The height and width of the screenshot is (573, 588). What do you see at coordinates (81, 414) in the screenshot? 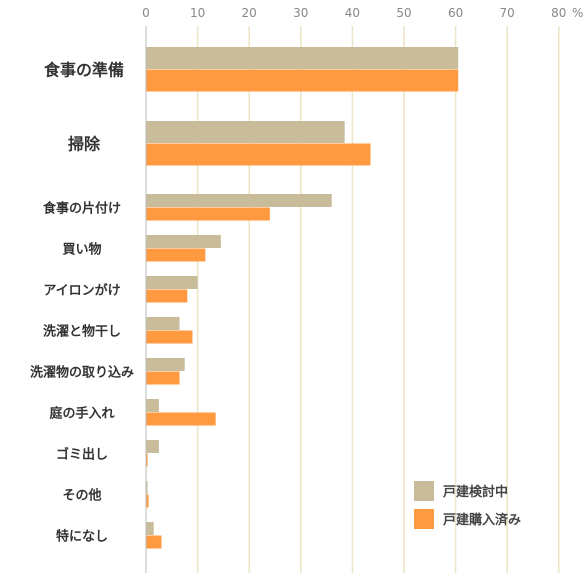
I see `category-label-7: 庭の手入れ` at bounding box center [81, 414].